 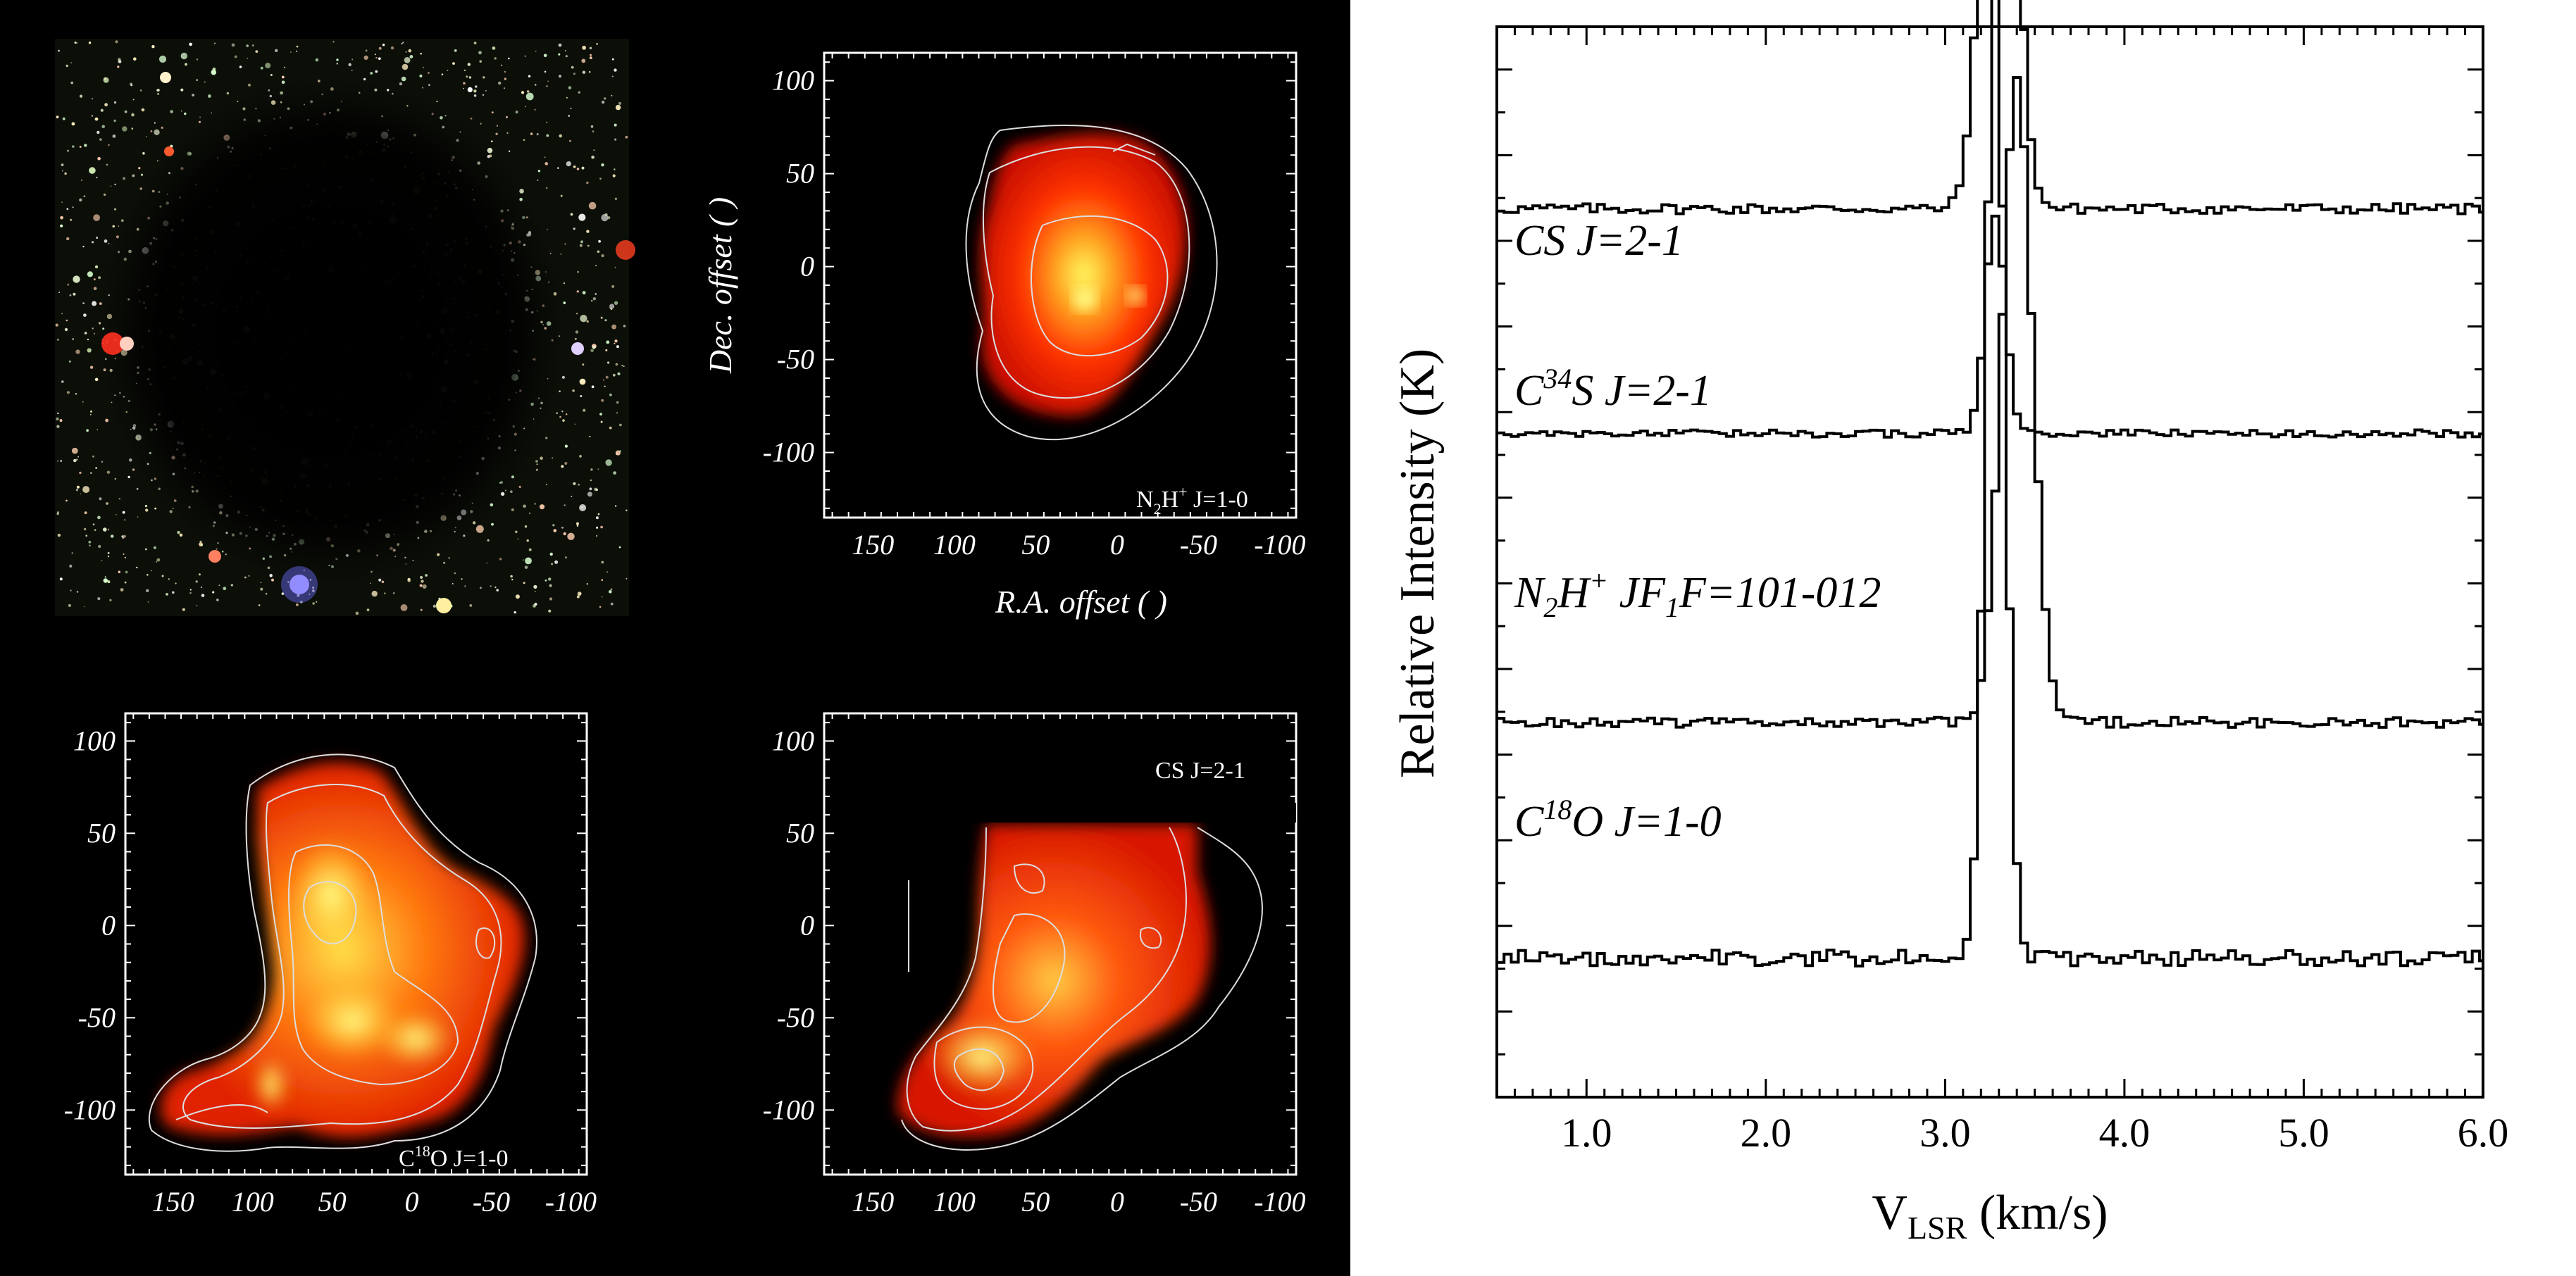 I want to click on x-tick-label: 150, so click(x=873, y=1202).